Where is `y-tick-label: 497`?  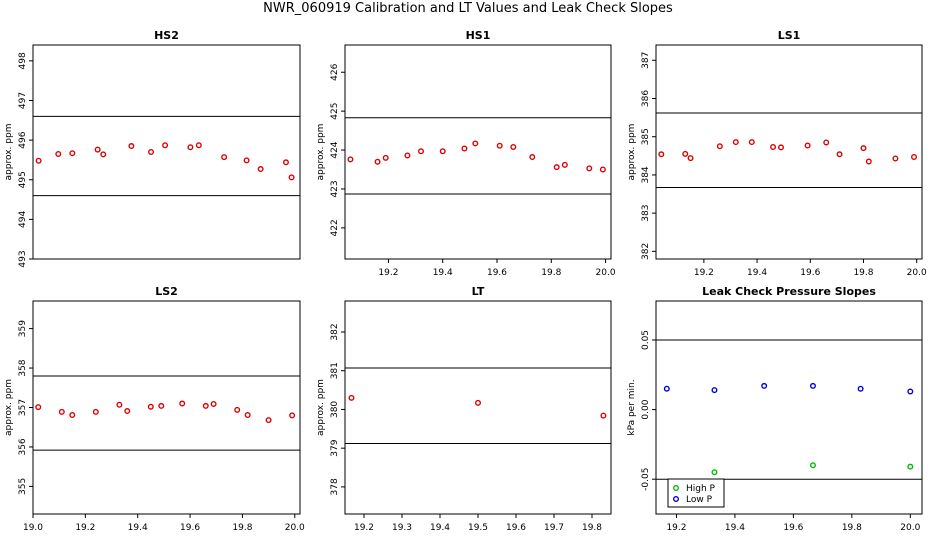
y-tick-label: 497 is located at coordinates (23, 100).